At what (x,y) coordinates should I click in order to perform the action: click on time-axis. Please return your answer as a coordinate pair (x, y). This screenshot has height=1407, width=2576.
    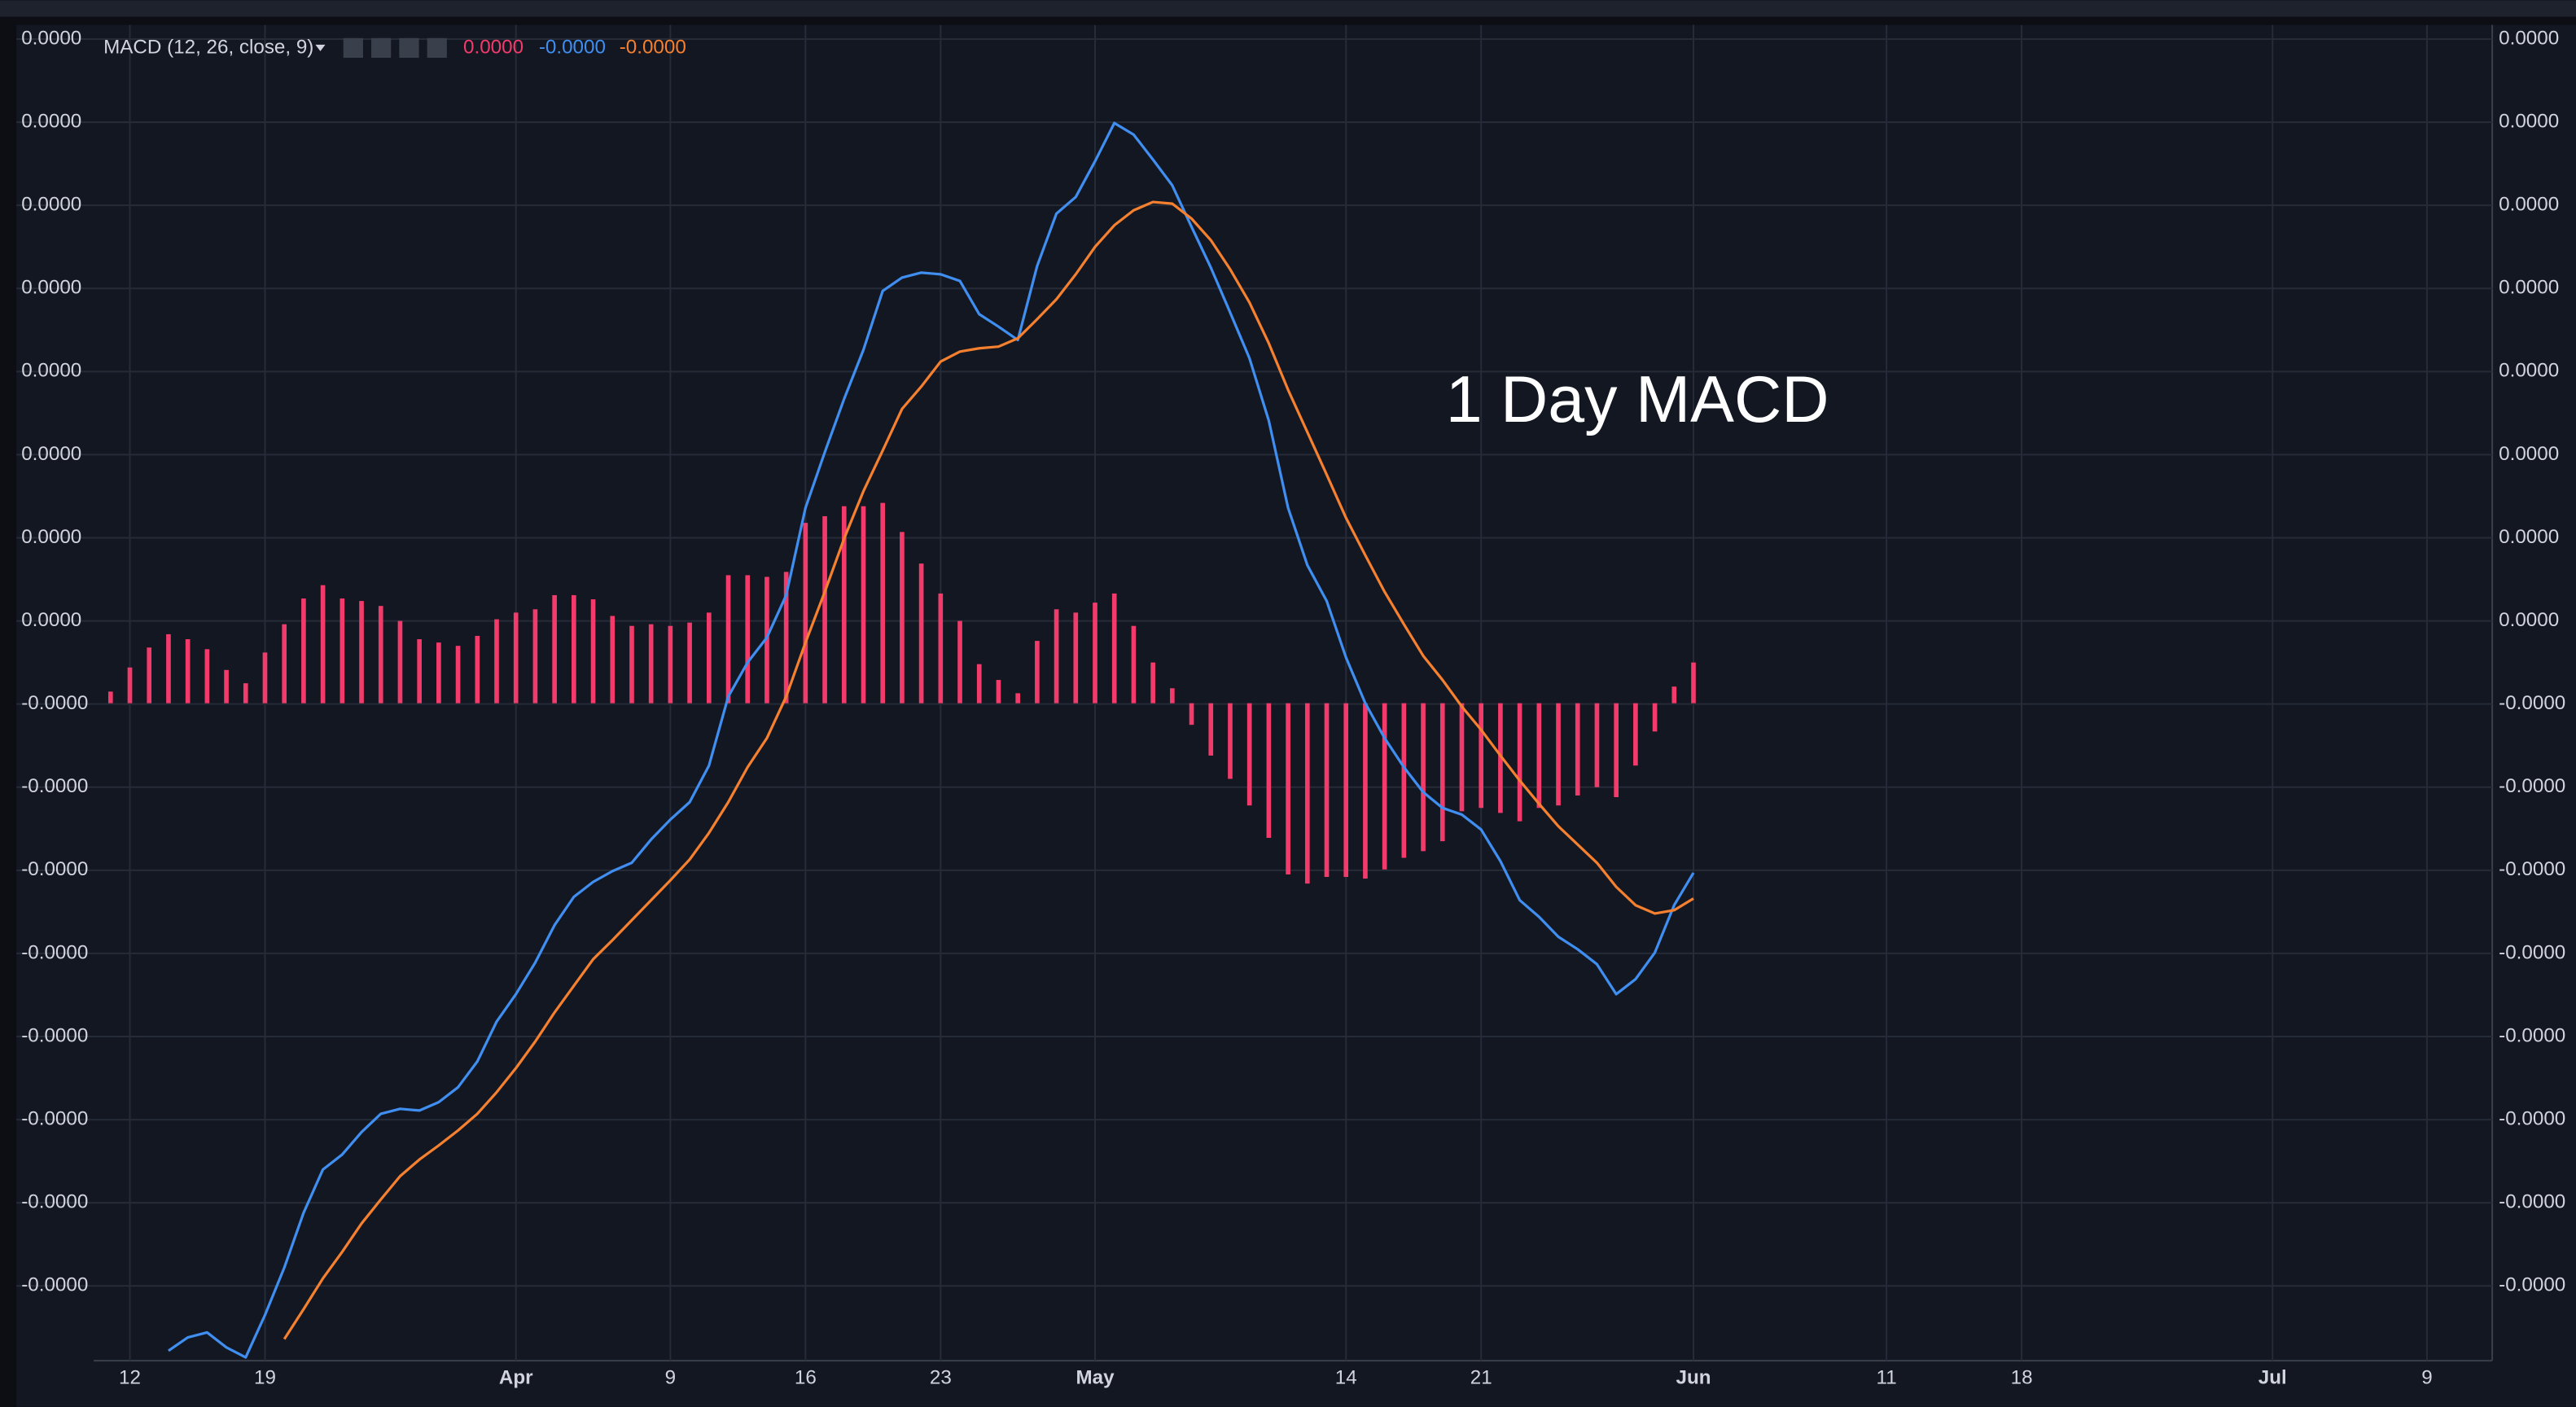
    Looking at the image, I should click on (1296, 1384).